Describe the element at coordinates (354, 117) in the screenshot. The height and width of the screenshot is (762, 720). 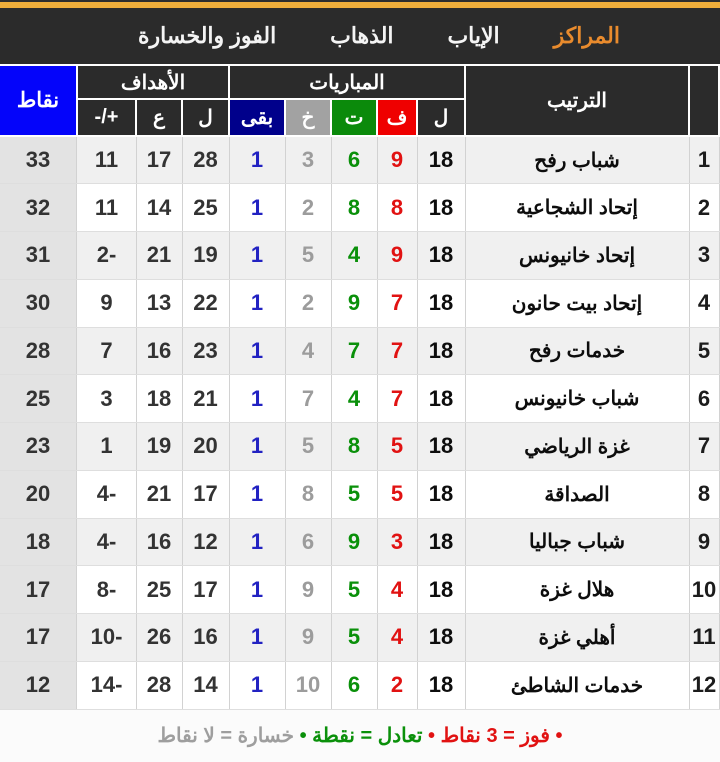
I see `draws-header: ت` at that location.